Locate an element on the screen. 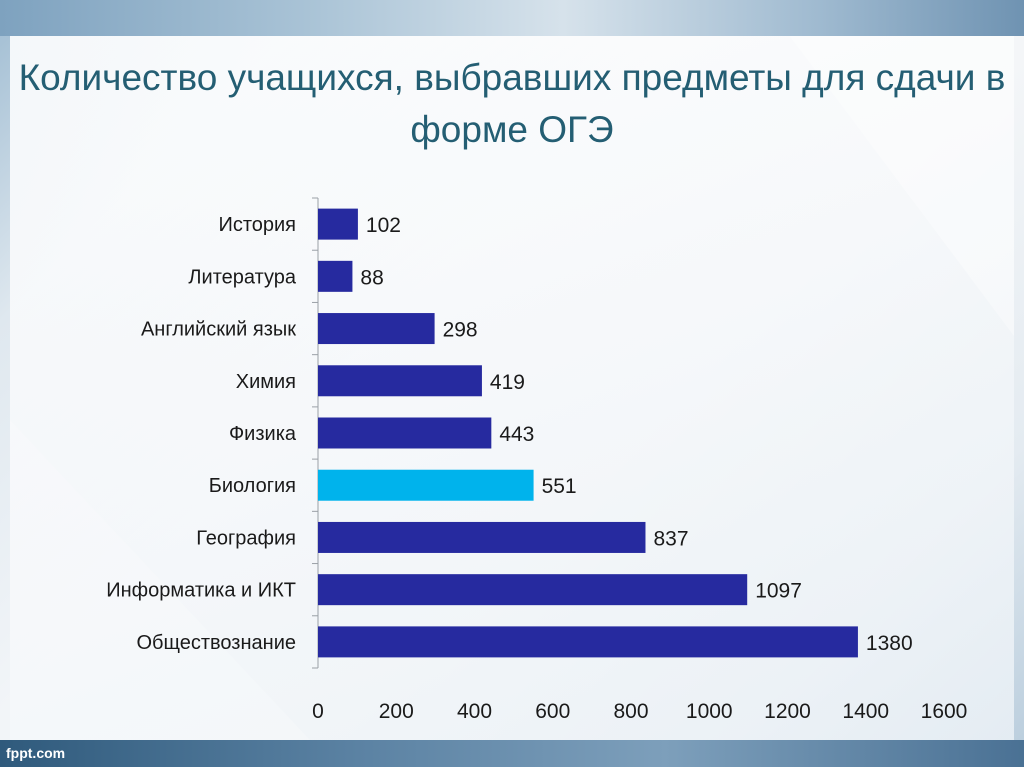  x-tick-label: 1000 is located at coordinates (709, 711).